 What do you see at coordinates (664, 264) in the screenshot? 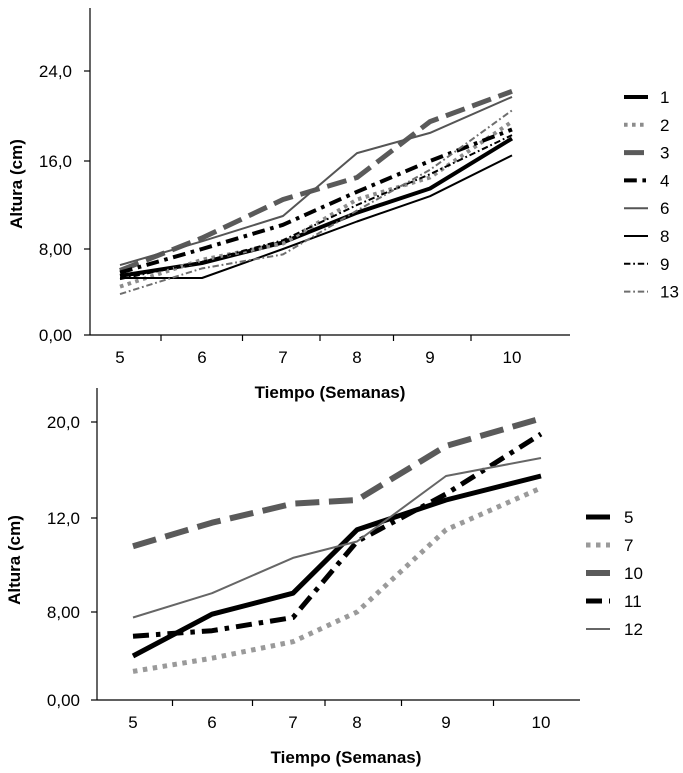
I see `legend-label-9: 9` at bounding box center [664, 264].